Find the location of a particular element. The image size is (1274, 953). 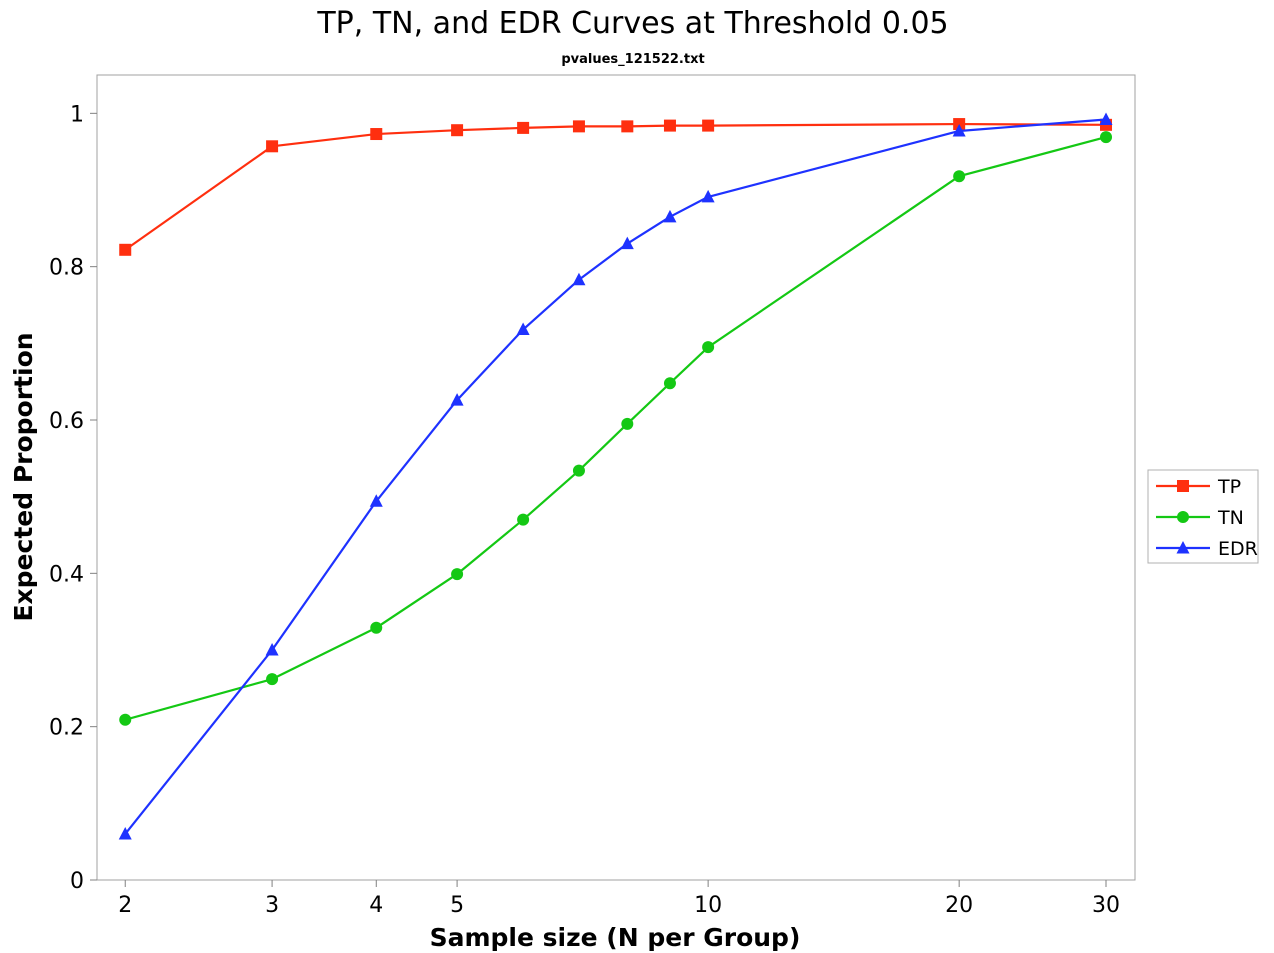

legend-item-edr-marker is located at coordinates (1183, 547).